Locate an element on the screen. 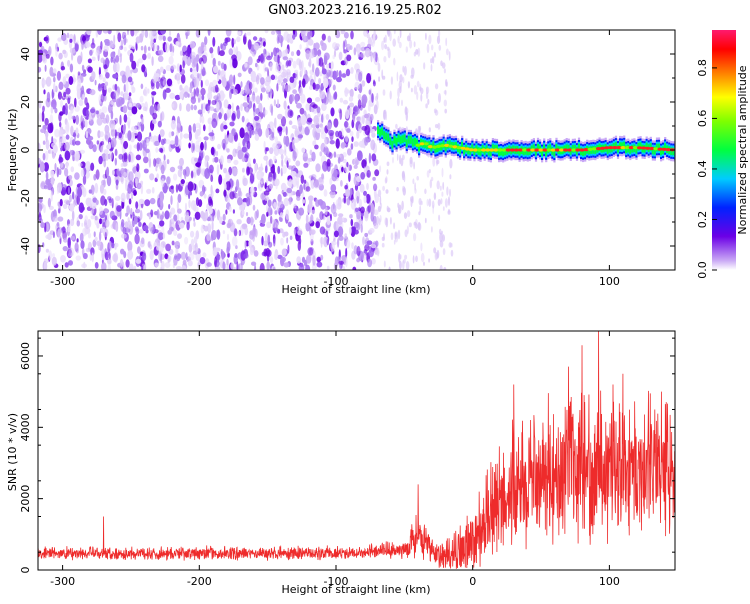 Image resolution: width=750 pixels, height=604 pixels. colorbar-tick-label: 0.0 is located at coordinates (702, 270).